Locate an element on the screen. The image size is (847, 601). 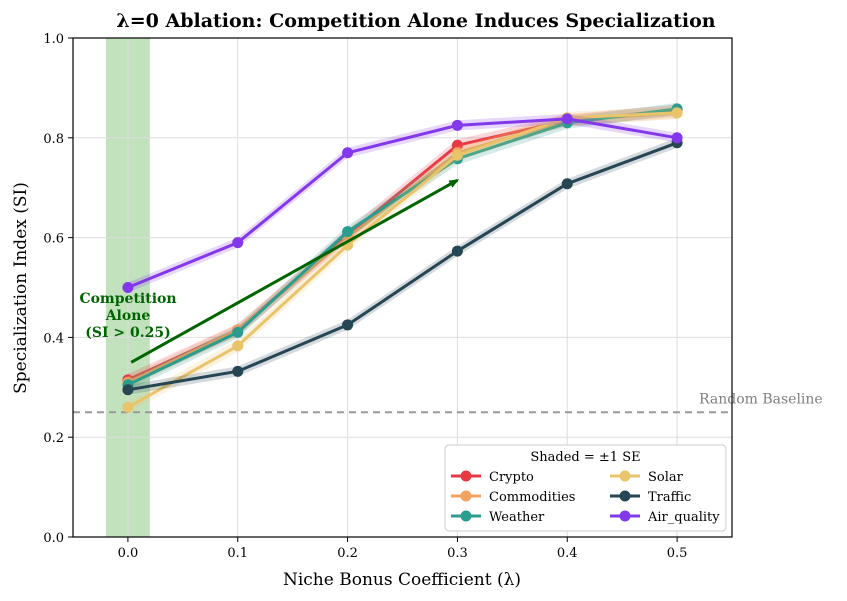
legend-label: Air_quality is located at coordinates (683, 517).